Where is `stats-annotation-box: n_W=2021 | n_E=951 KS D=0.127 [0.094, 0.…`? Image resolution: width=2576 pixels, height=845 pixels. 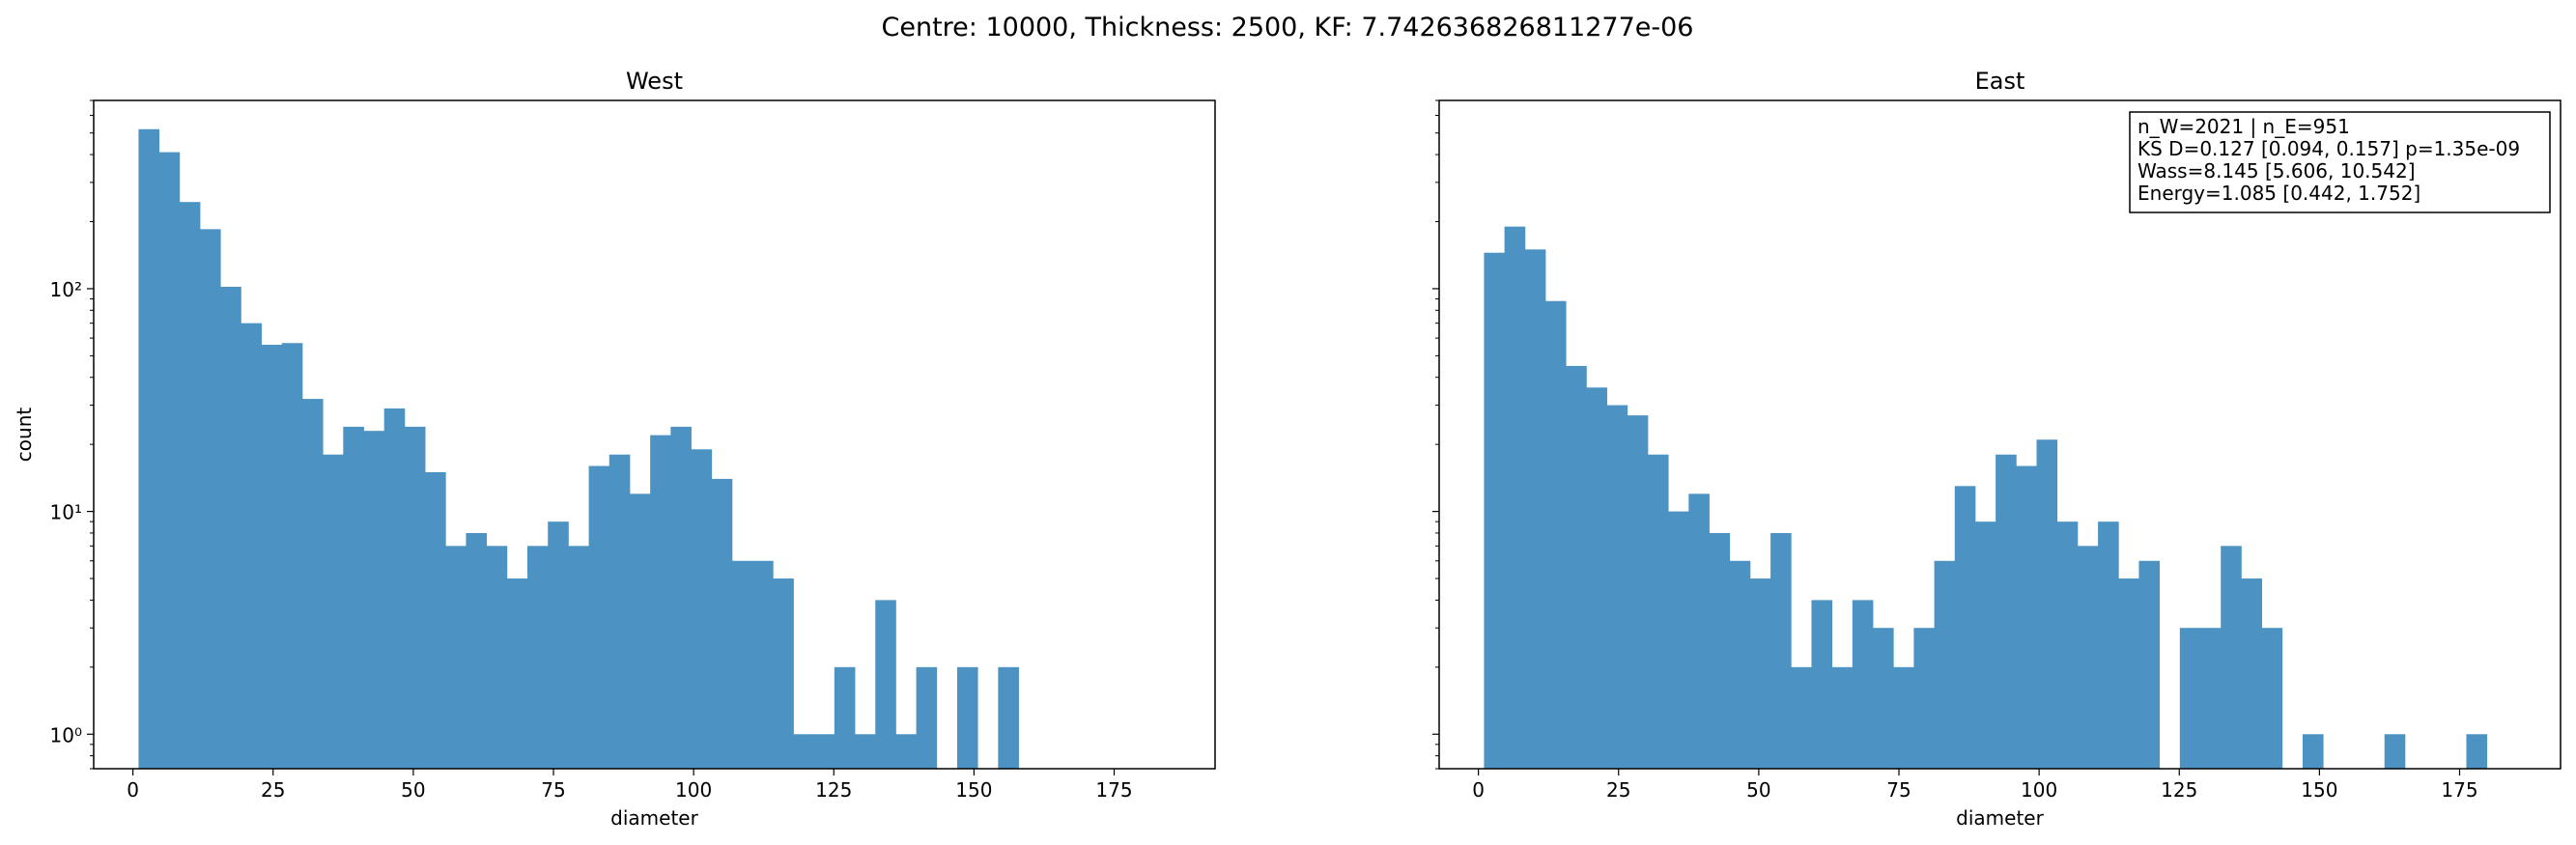
stats-annotation-box: n_W=2021 | n_E=951 KS D=0.127 [0.094, 0.… is located at coordinates (2340, 162).